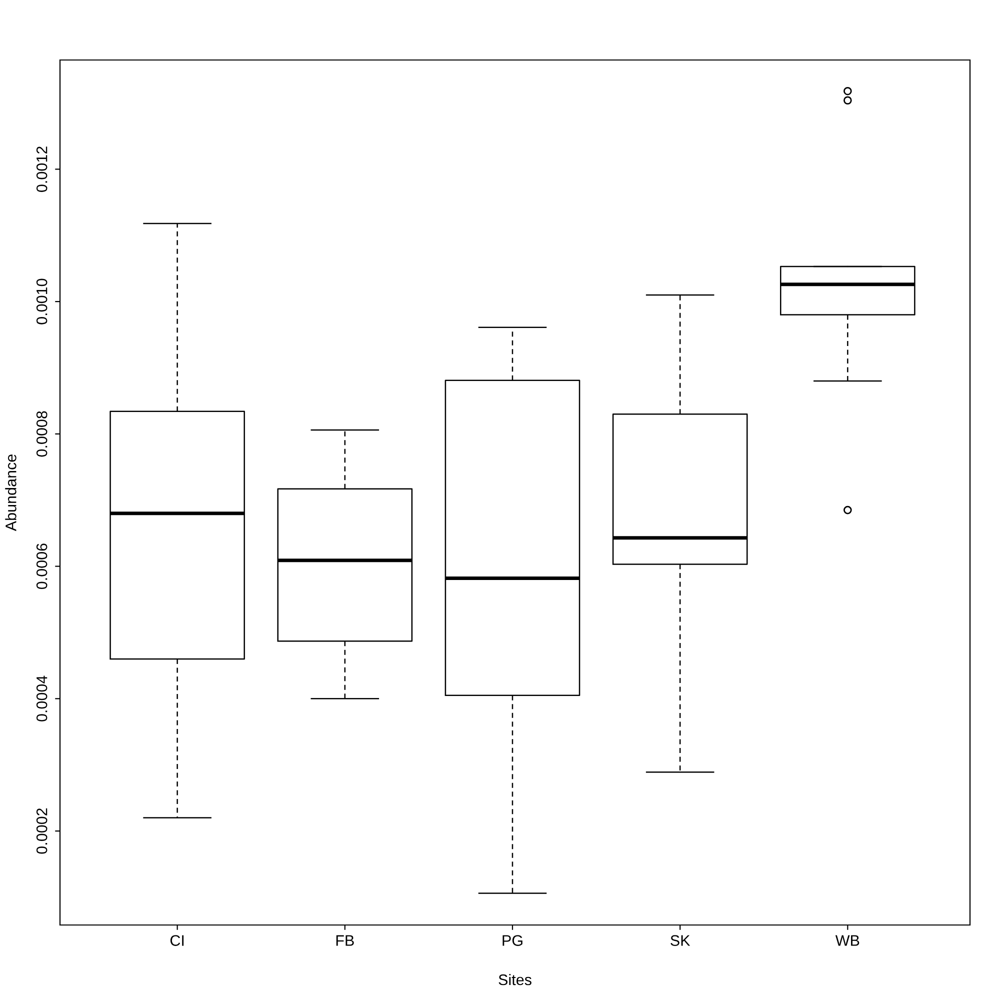 The image size is (1000, 1000). Describe the element at coordinates (42, 434) in the screenshot. I see `y-tick-label: 0.0008` at that location.